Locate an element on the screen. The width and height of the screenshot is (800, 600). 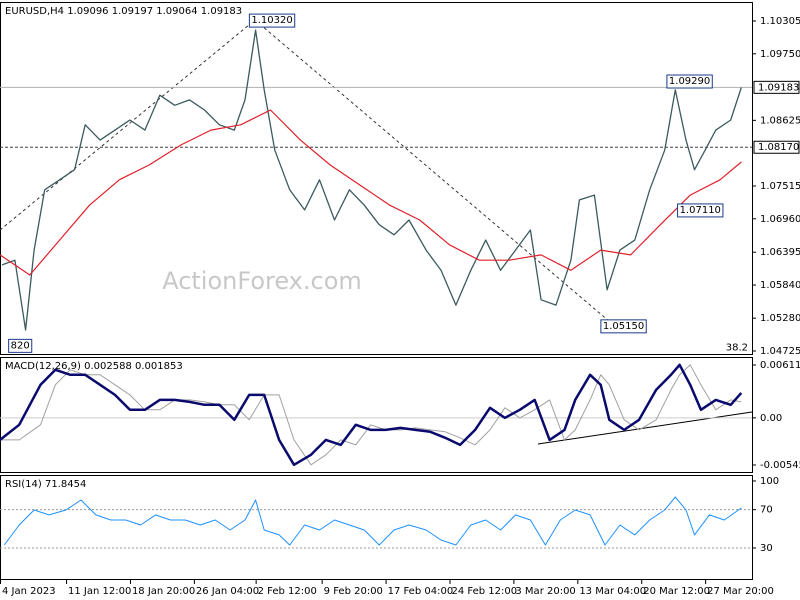
y-tick-label: 1.07515 is located at coordinates (780, 186).